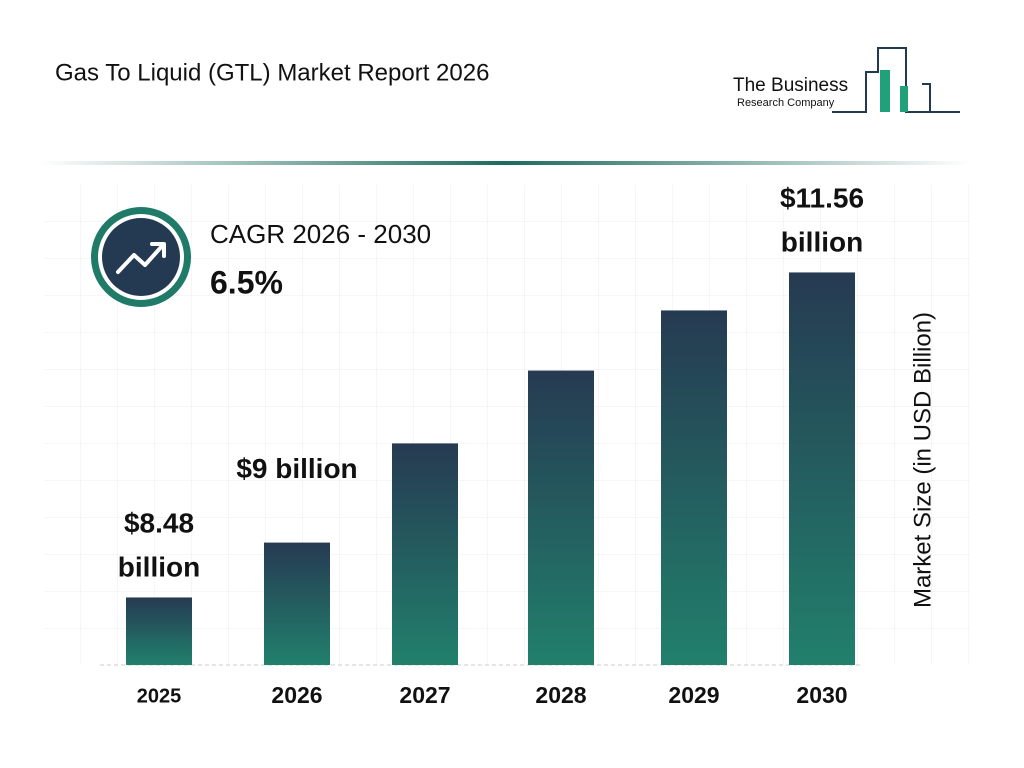 Image resolution: width=1024 pixels, height=768 pixels. What do you see at coordinates (560, 695) in the screenshot?
I see `x-tick-label: 2028` at bounding box center [560, 695].